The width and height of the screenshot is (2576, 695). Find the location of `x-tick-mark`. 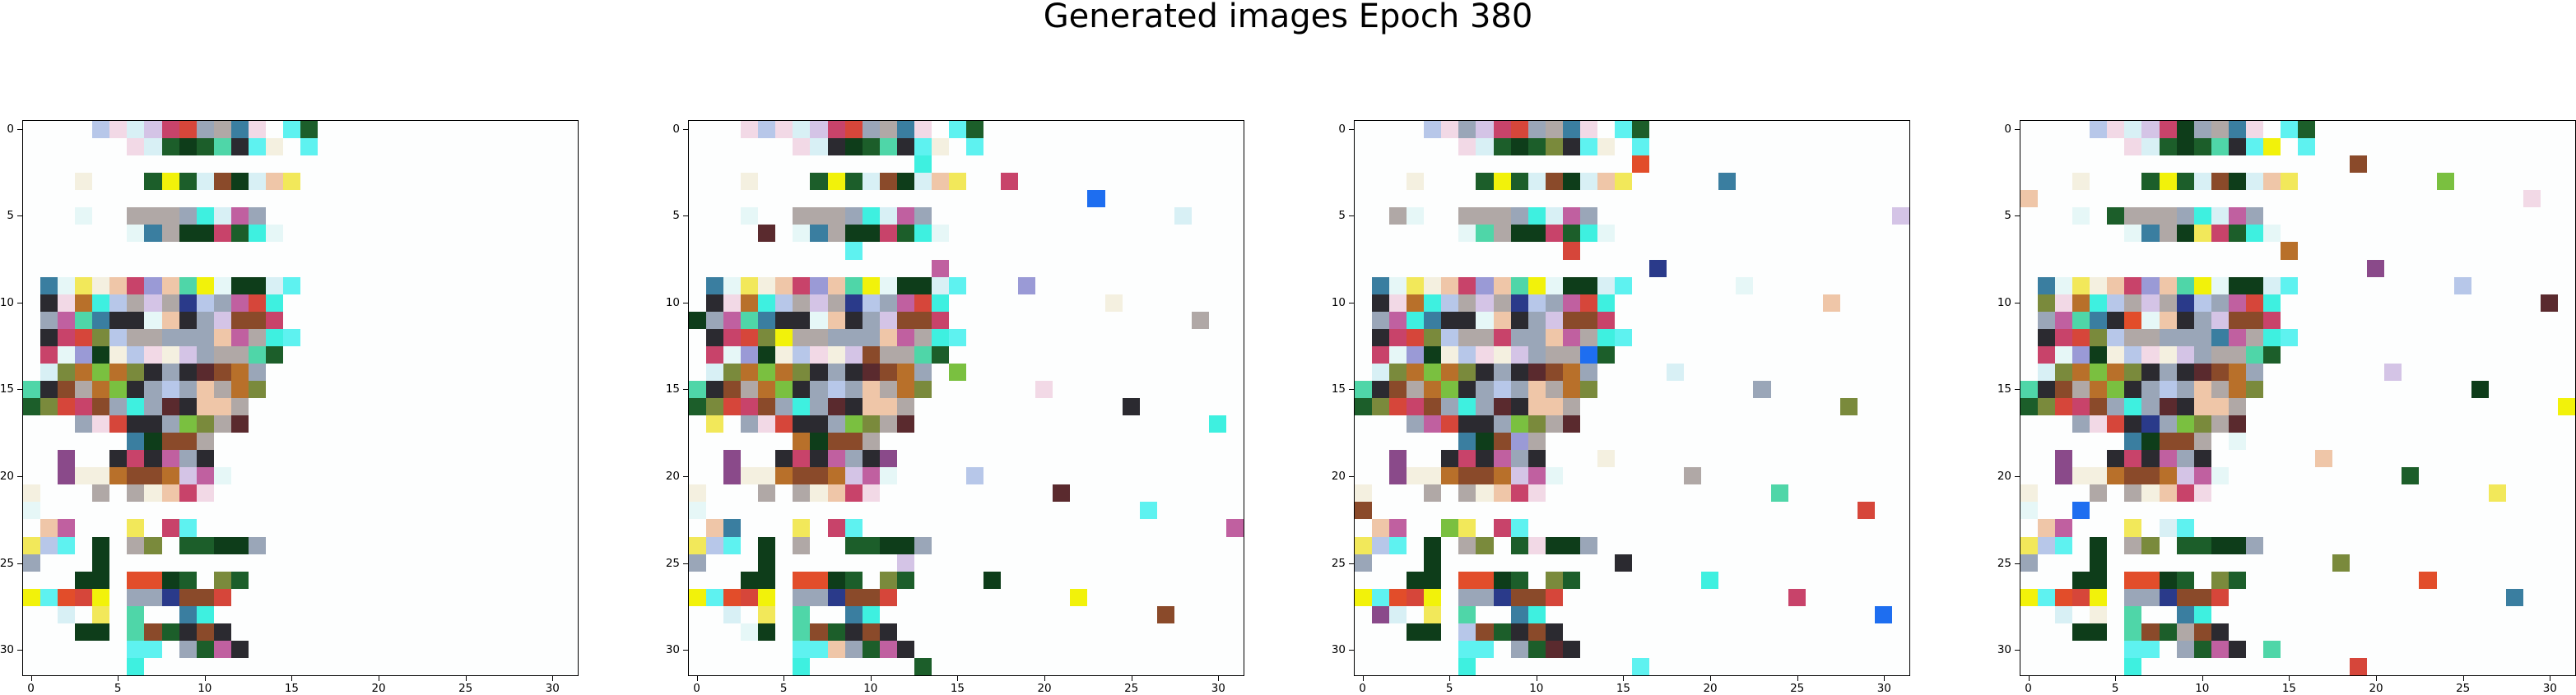

x-tick-mark is located at coordinates (205, 678).